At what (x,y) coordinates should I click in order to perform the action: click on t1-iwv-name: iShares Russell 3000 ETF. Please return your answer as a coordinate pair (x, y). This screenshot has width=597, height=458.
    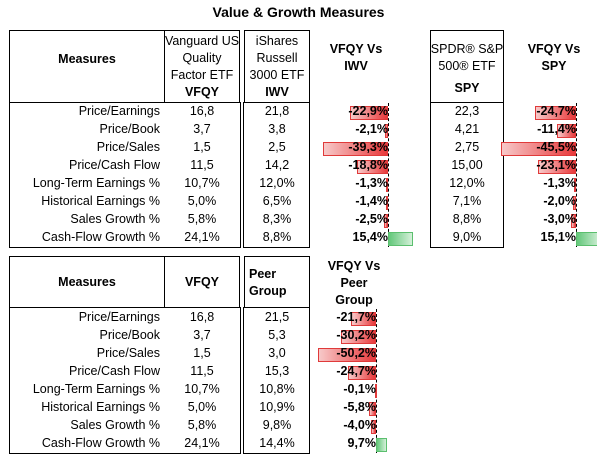
    Looking at the image, I should click on (277, 58).